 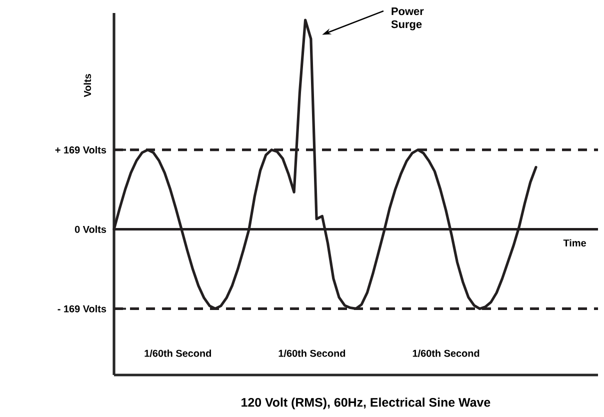 I want to click on y-tick-label: - 169 Volts, so click(x=82, y=308).